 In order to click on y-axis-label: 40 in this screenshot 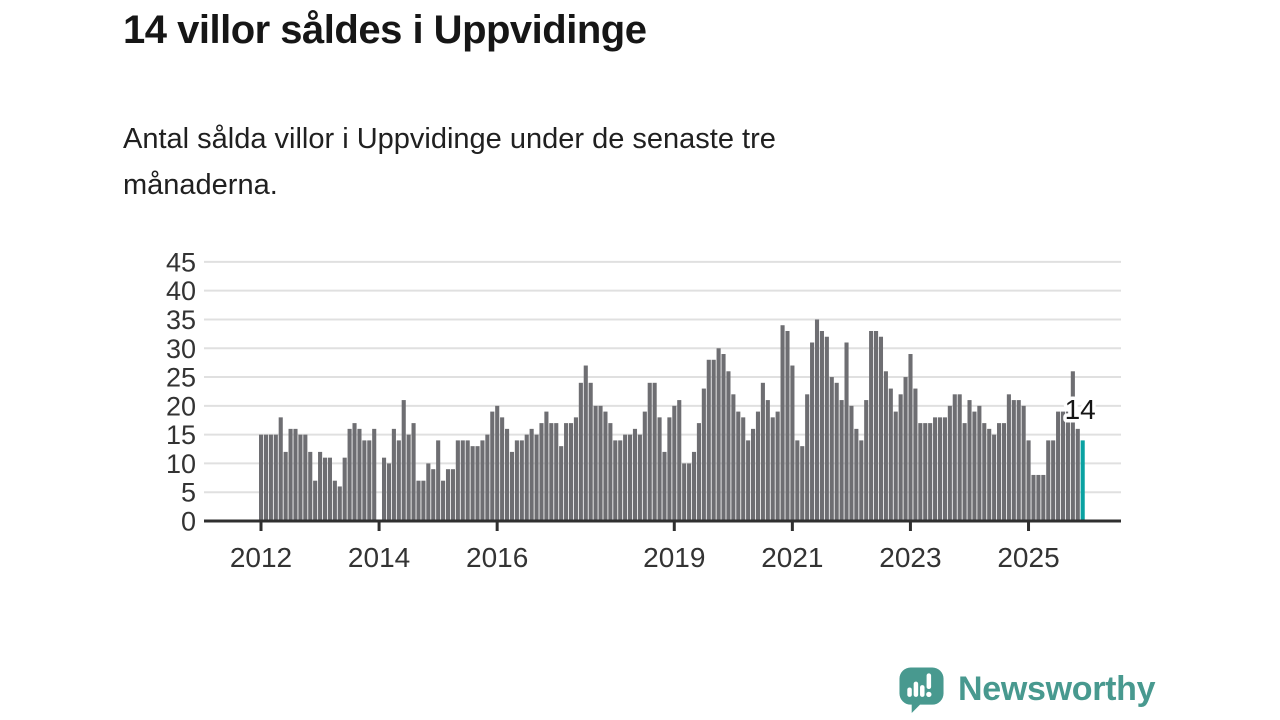, I will do `click(181, 291)`.